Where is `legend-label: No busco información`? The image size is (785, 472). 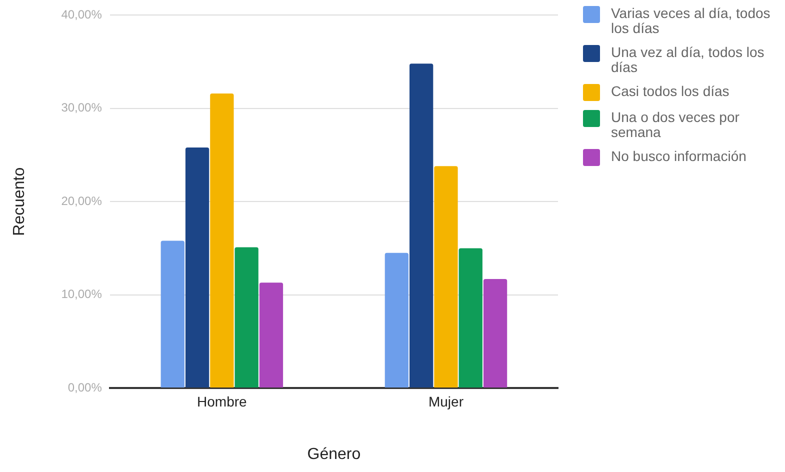
legend-label: No busco información is located at coordinates (678, 156).